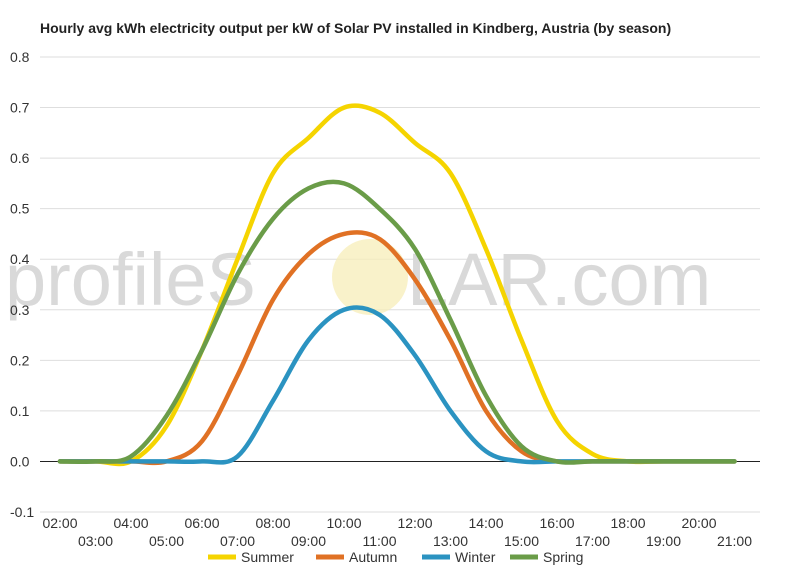 The image size is (800, 570). I want to click on x-tick-label: 12:00, so click(414, 523).